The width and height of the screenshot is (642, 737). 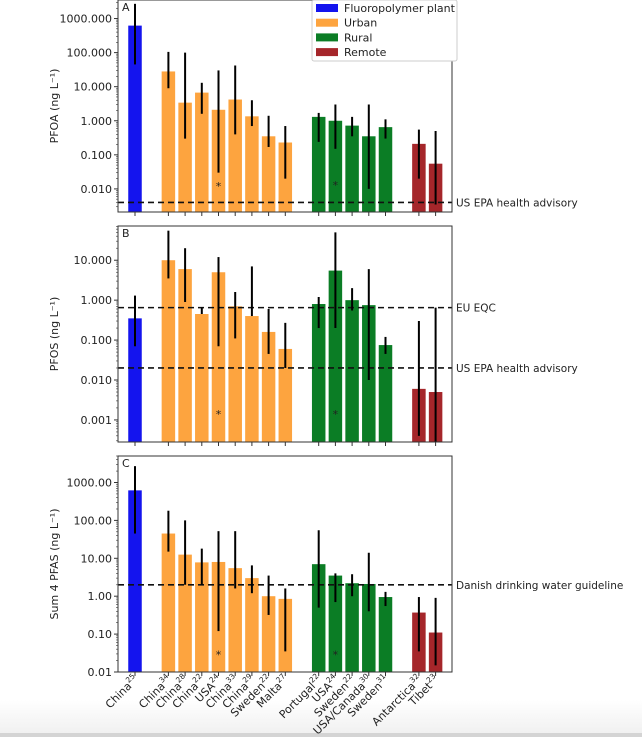 What do you see at coordinates (86, 19) in the screenshot?
I see `y-tick-label: 1000.000` at bounding box center [86, 19].